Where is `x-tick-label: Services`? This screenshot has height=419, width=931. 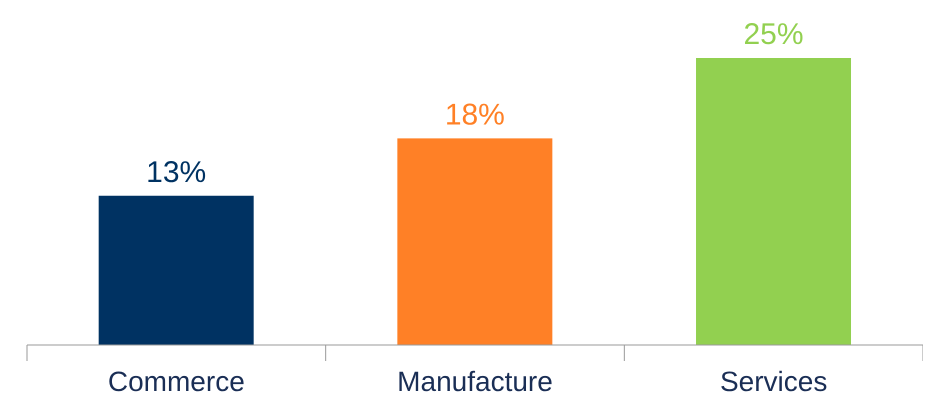 x-tick-label: Services is located at coordinates (774, 381).